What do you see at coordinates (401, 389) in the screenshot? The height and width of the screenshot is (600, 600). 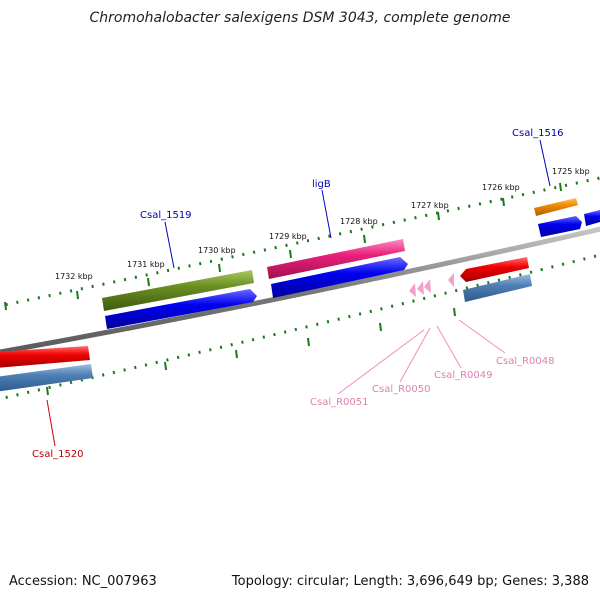 I see `gene-label-csal-r0050: Csal_R0050` at bounding box center [401, 389].